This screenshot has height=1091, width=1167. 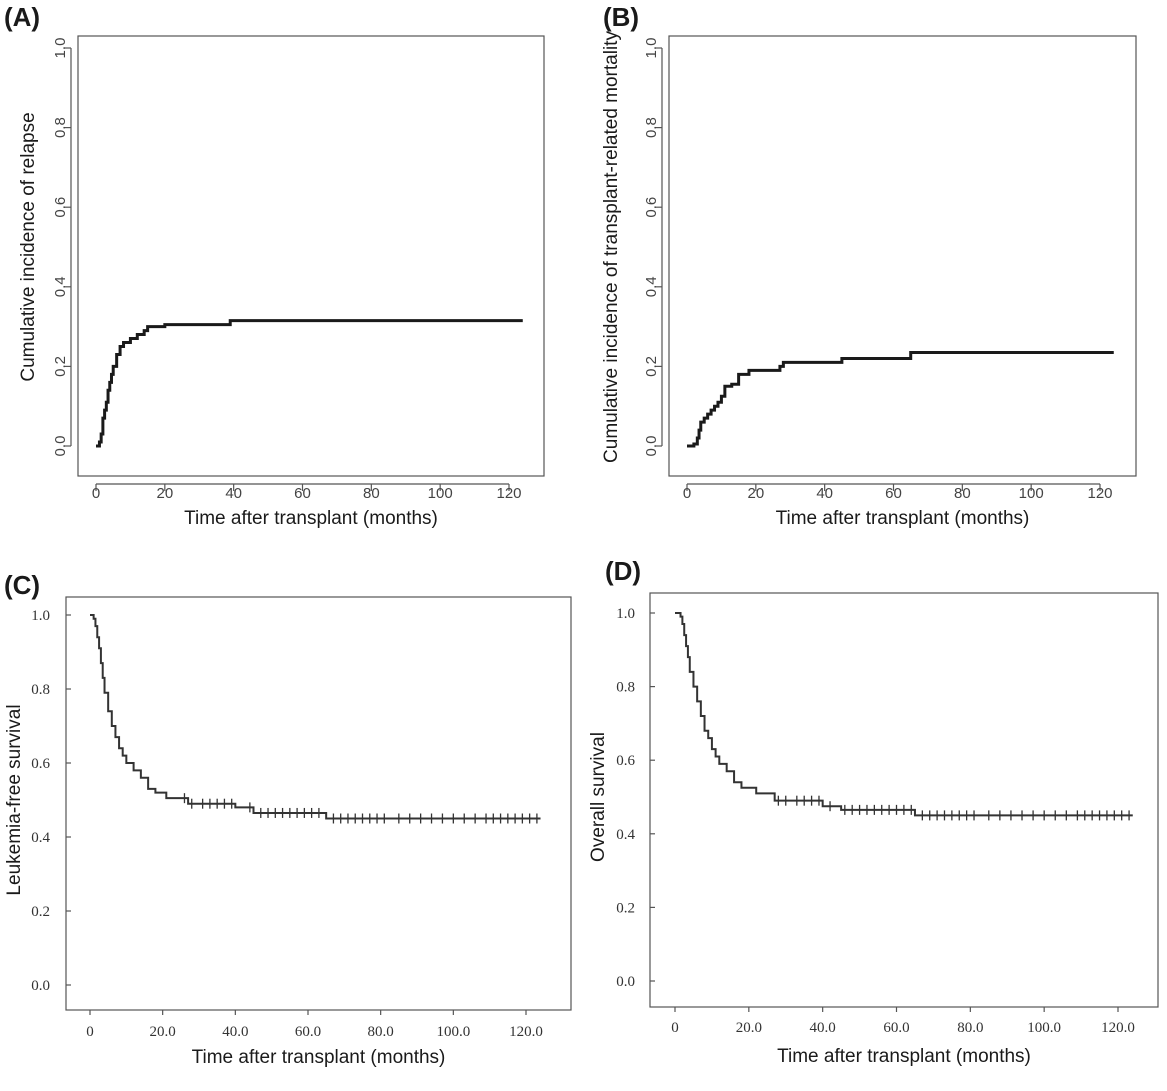 I want to click on y-axis-title: Overall survival, so click(x=598, y=797).